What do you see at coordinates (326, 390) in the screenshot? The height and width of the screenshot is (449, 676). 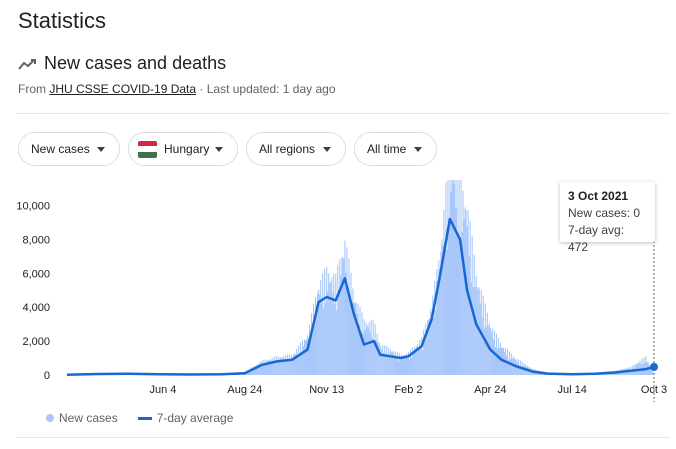 I see `x-tick-label: Nov 13` at bounding box center [326, 390].